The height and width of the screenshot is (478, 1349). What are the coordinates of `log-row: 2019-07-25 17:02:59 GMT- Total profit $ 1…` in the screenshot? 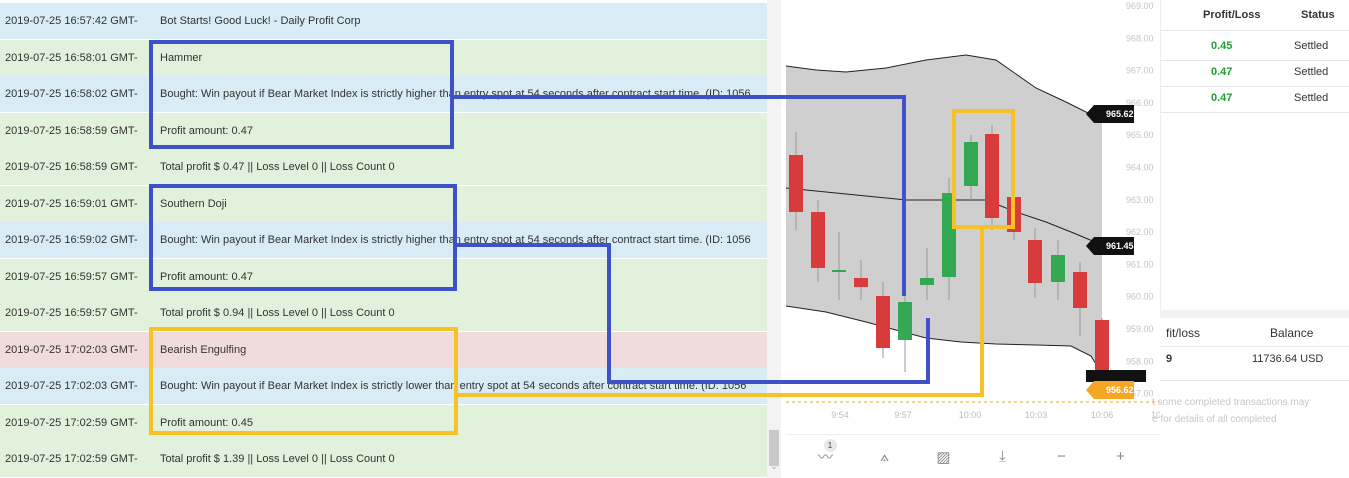 It's located at (383, 459).